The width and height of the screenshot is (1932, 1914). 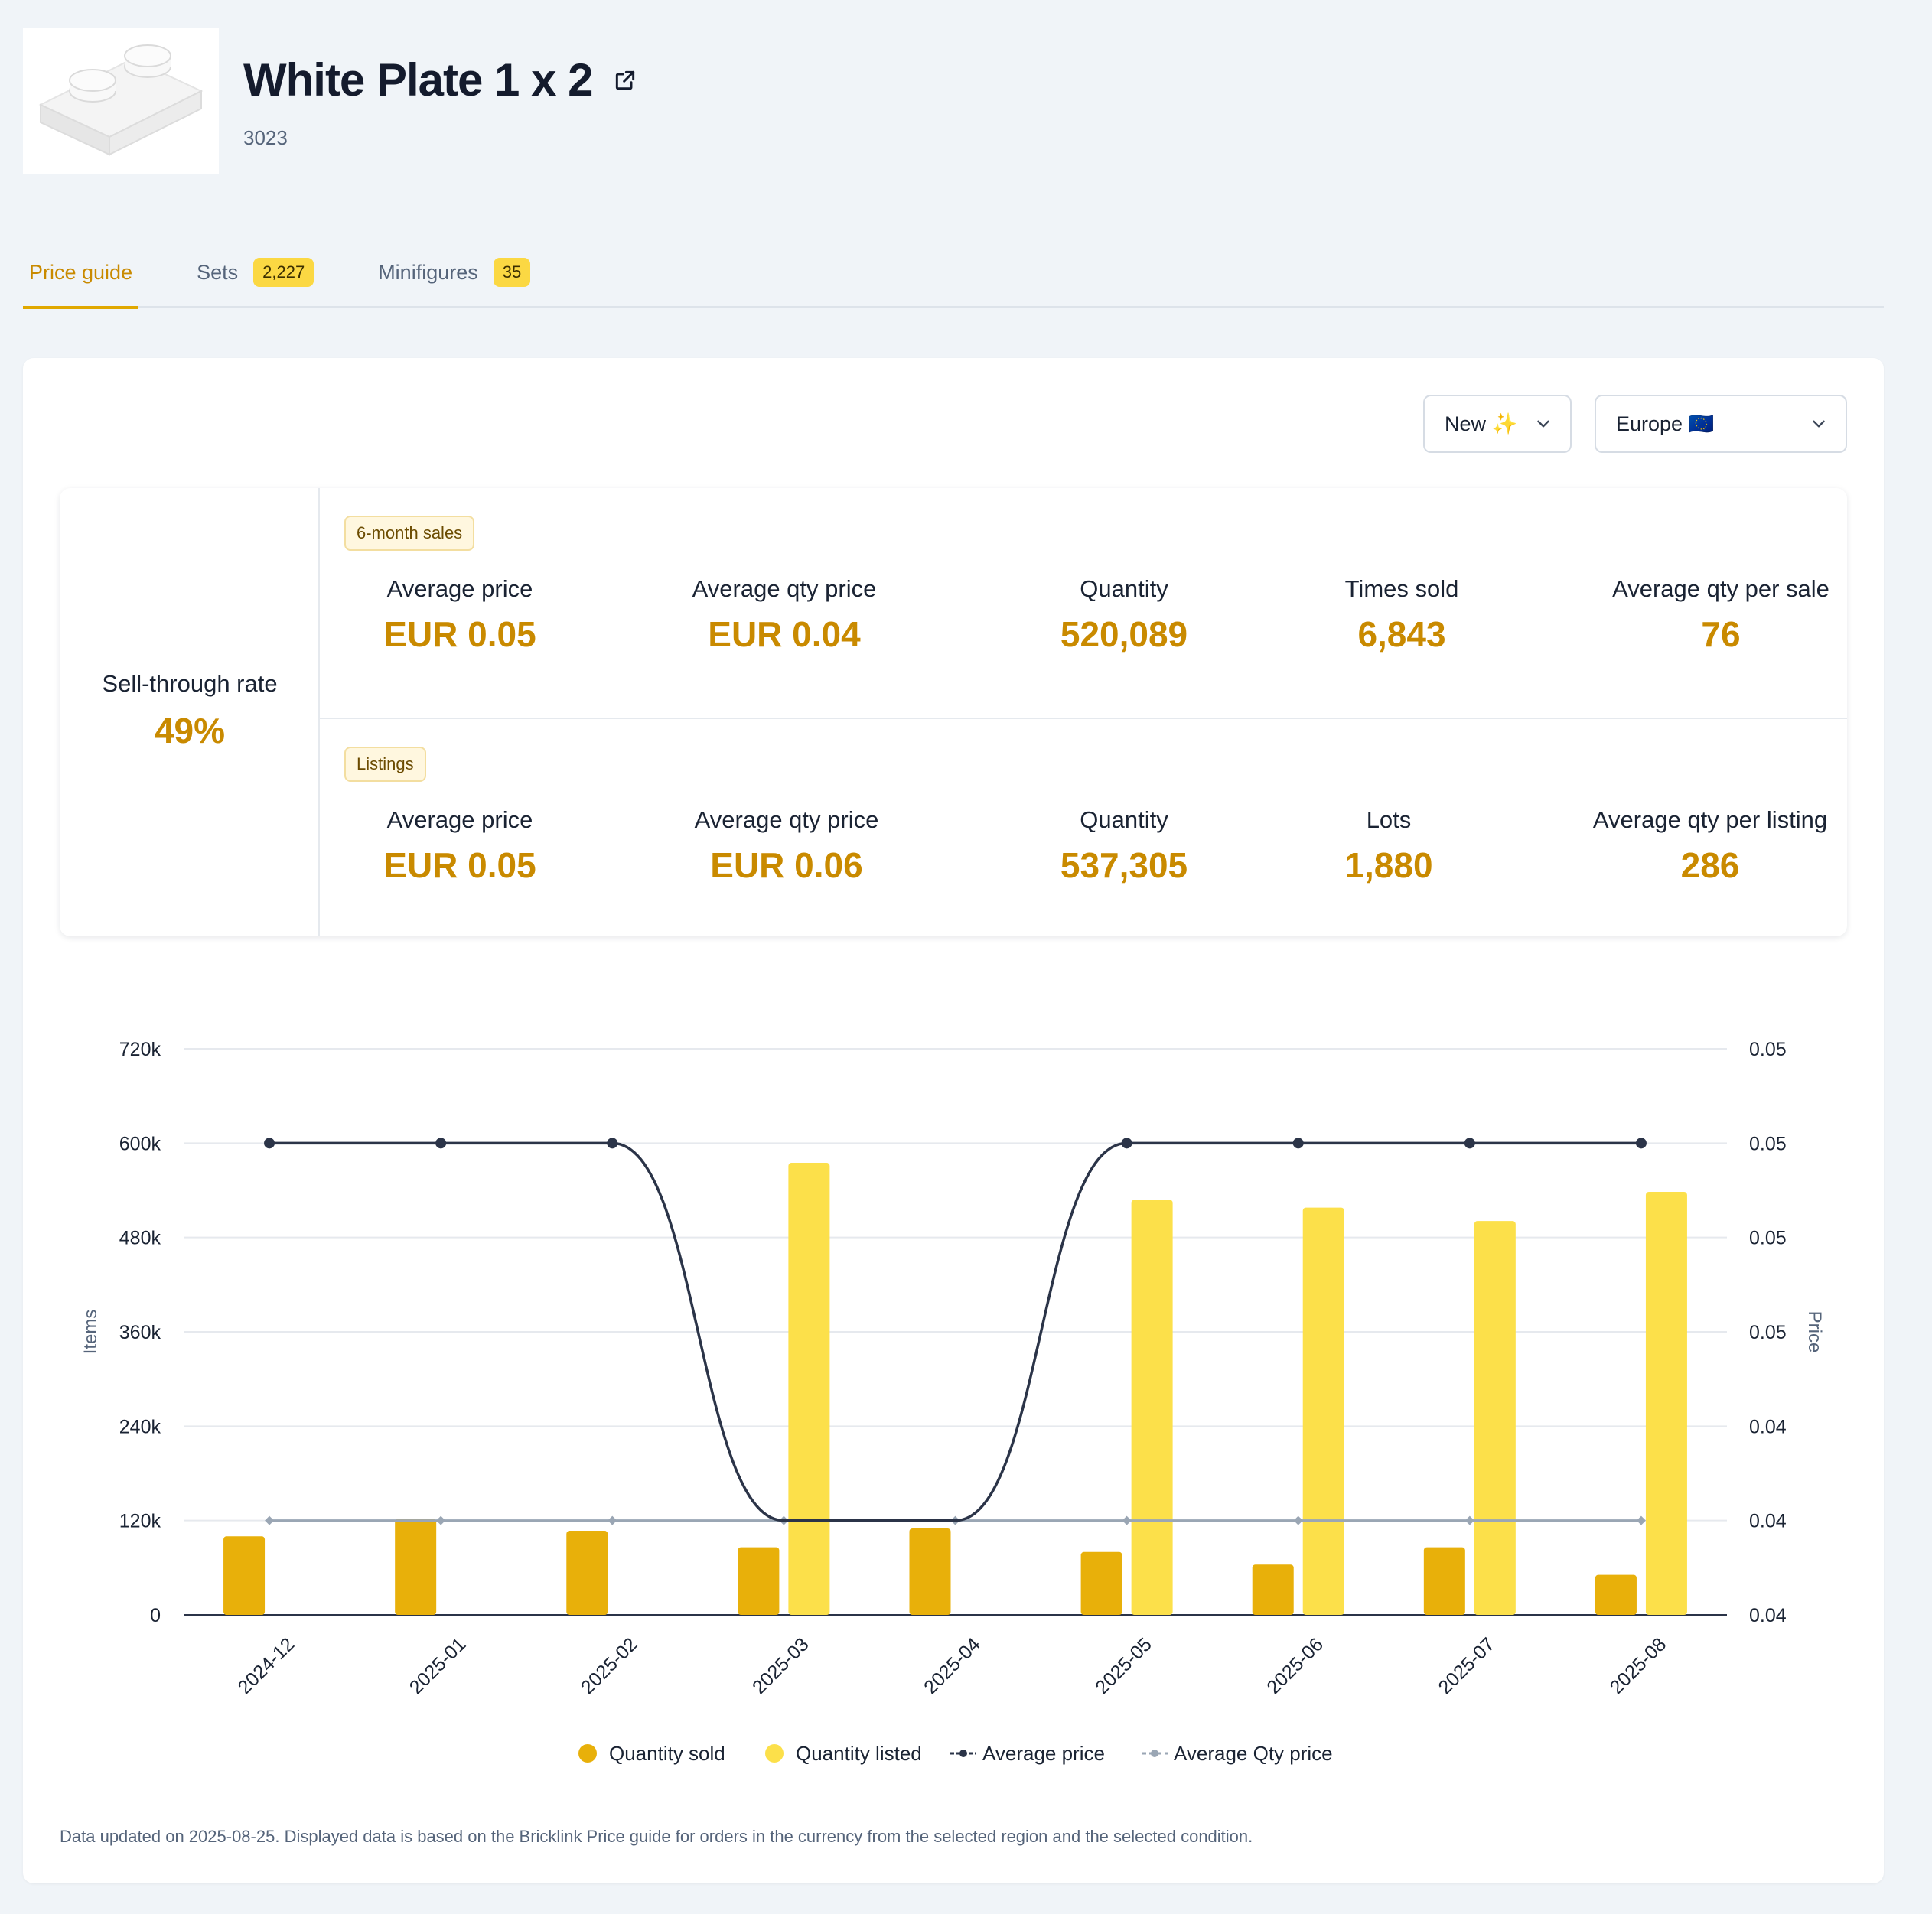 I want to click on listings-average-qty-per-listing: Average qty per listing 286, so click(x=1710, y=846).